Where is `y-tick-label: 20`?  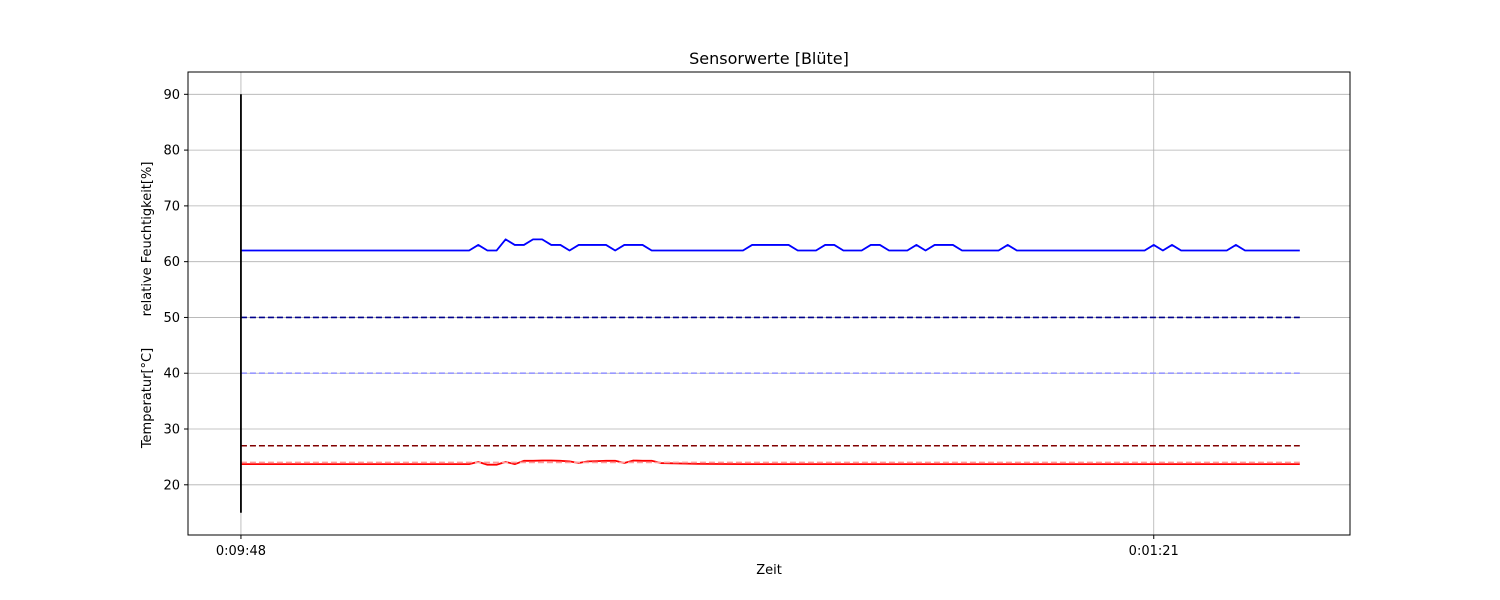
y-tick-label: 20 is located at coordinates (171, 485).